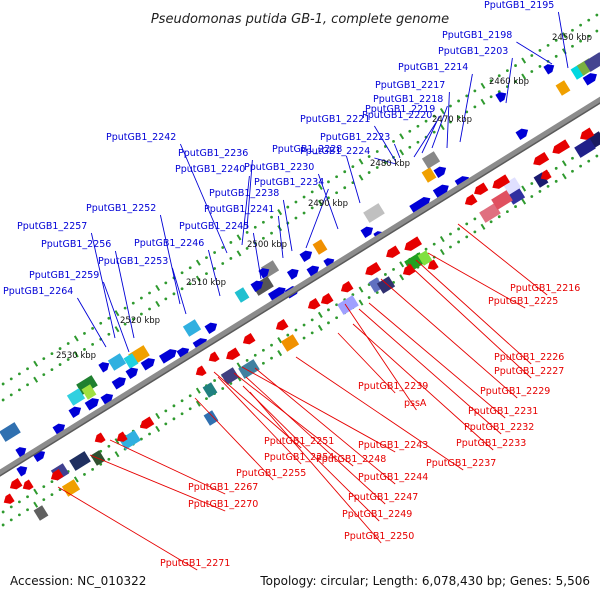 Image resolution: width=600 pixels, height=600 pixels. Describe the element at coordinates (377, 514) in the screenshot. I see `gene-label: PputGB1_2249` at that location.